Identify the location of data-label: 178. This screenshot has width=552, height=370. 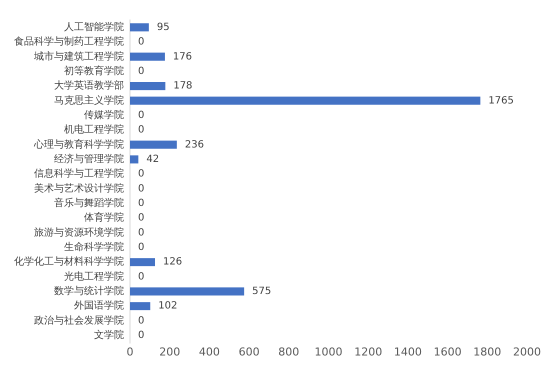
(182, 86).